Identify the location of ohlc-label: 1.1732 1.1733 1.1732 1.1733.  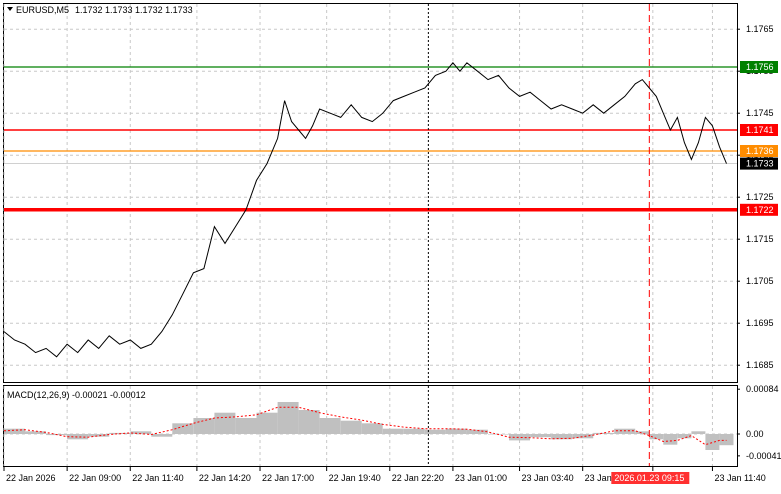
(134, 10).